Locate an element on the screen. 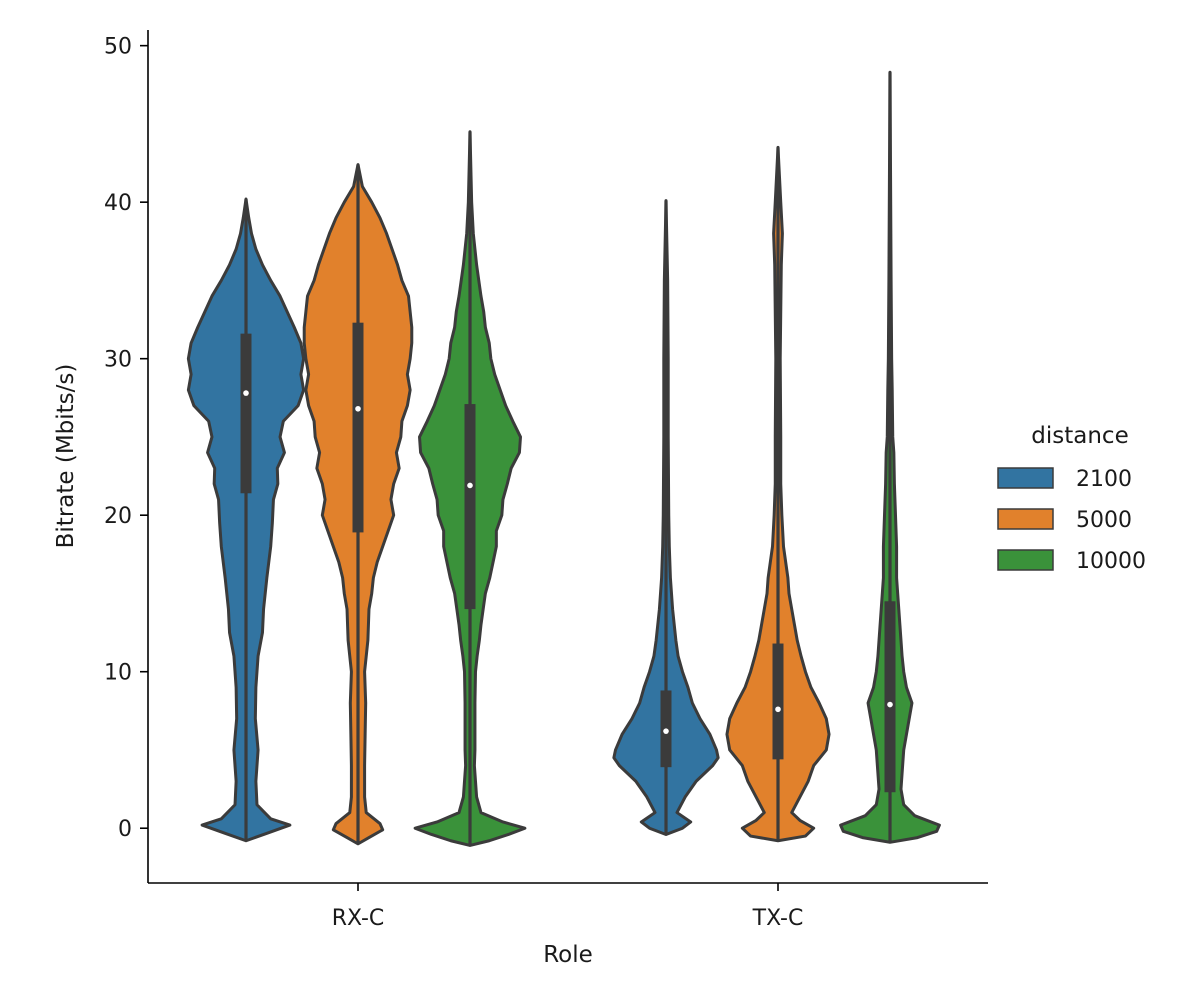  x-axis-ticks: RX-C TX-C is located at coordinates (568, 907).